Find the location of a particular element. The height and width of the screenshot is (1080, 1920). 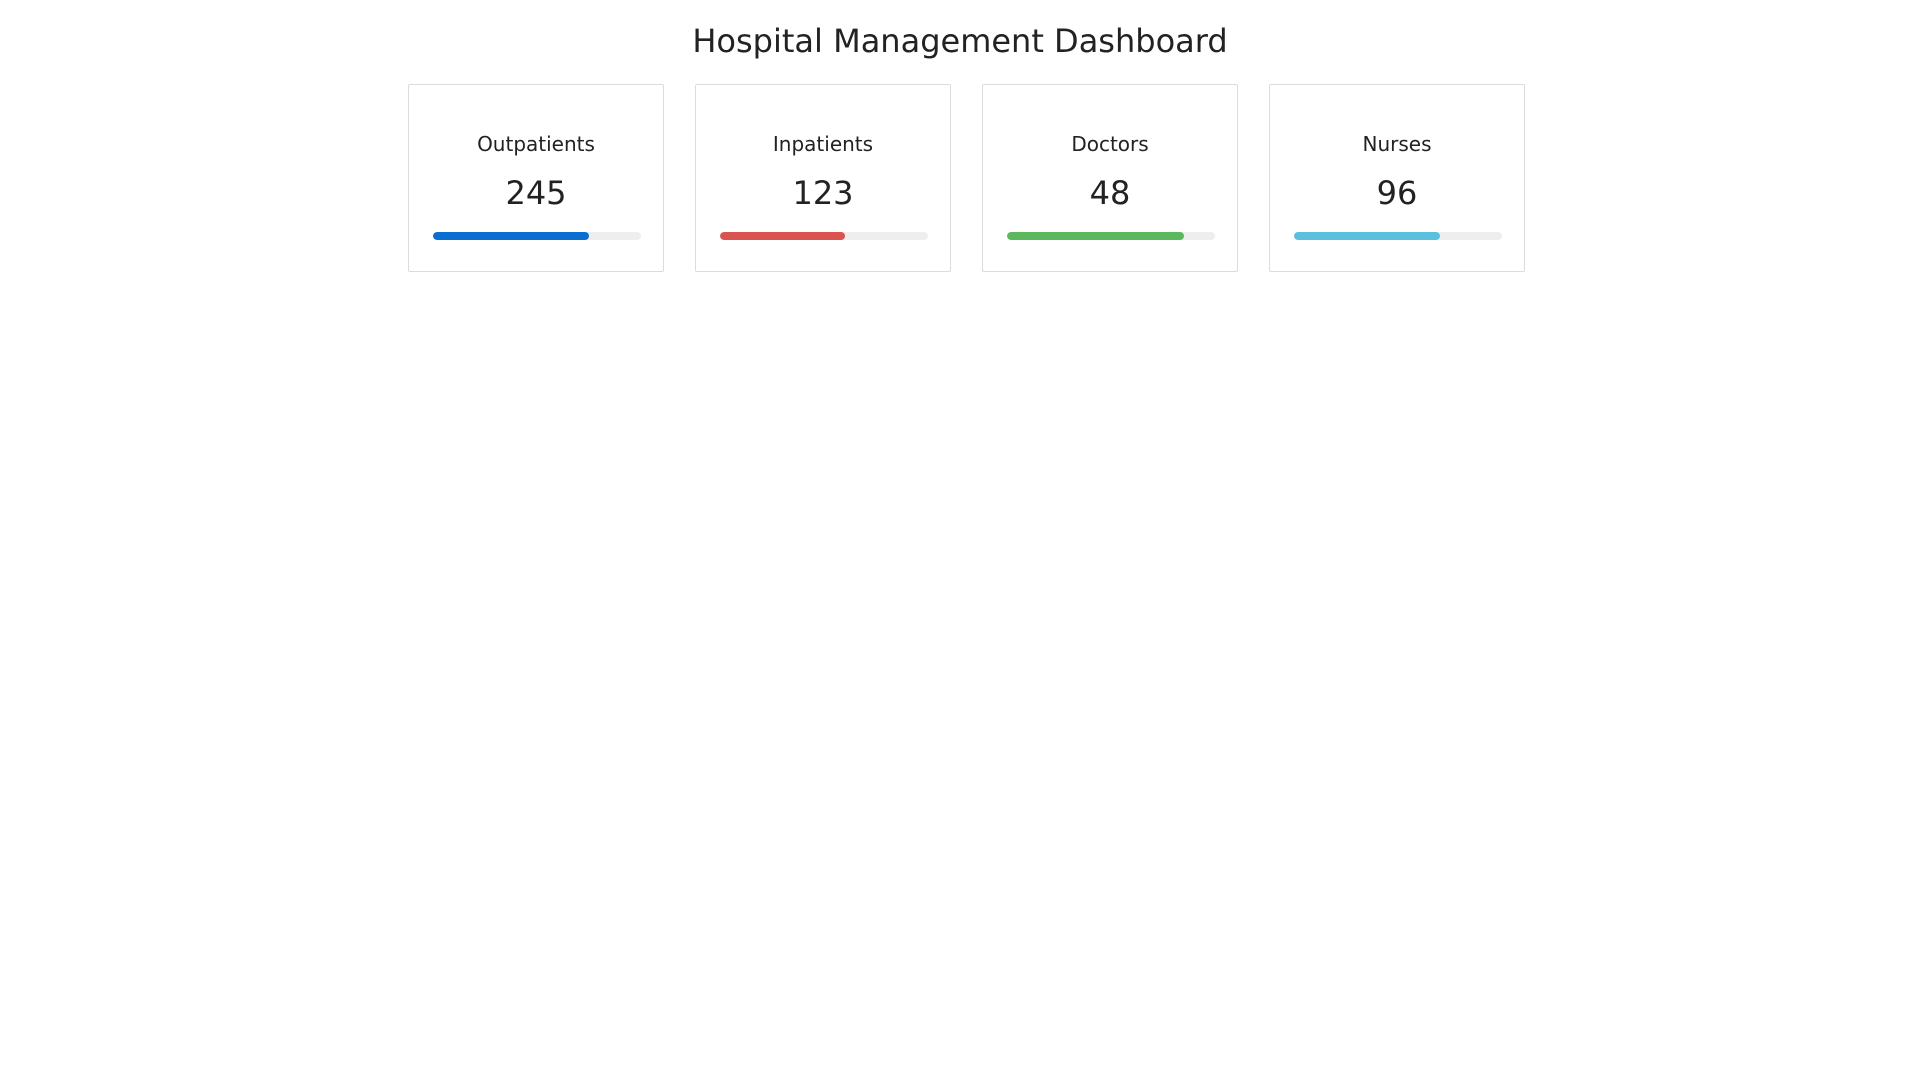

stat-card-label: Nurses is located at coordinates (1397, 144).